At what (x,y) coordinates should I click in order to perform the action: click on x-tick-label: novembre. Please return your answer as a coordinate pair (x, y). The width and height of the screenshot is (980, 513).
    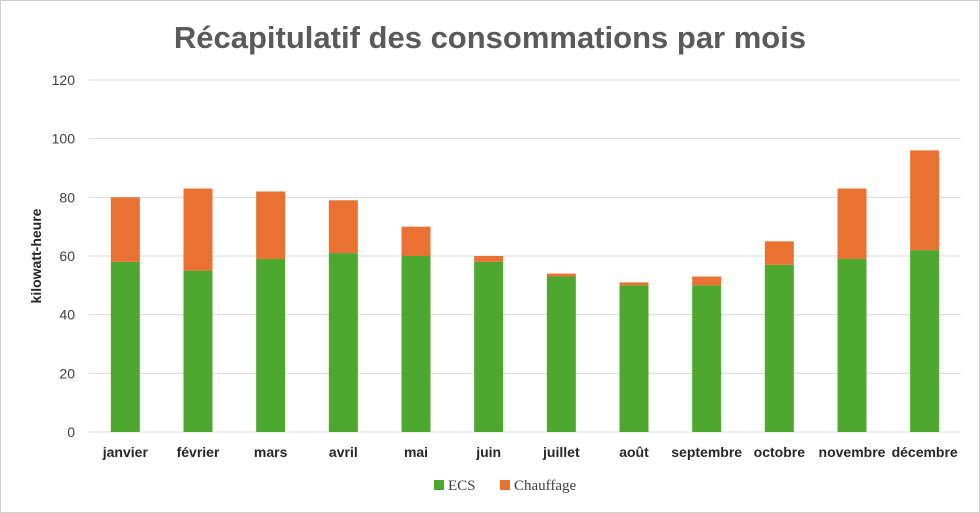
    Looking at the image, I should click on (852, 452).